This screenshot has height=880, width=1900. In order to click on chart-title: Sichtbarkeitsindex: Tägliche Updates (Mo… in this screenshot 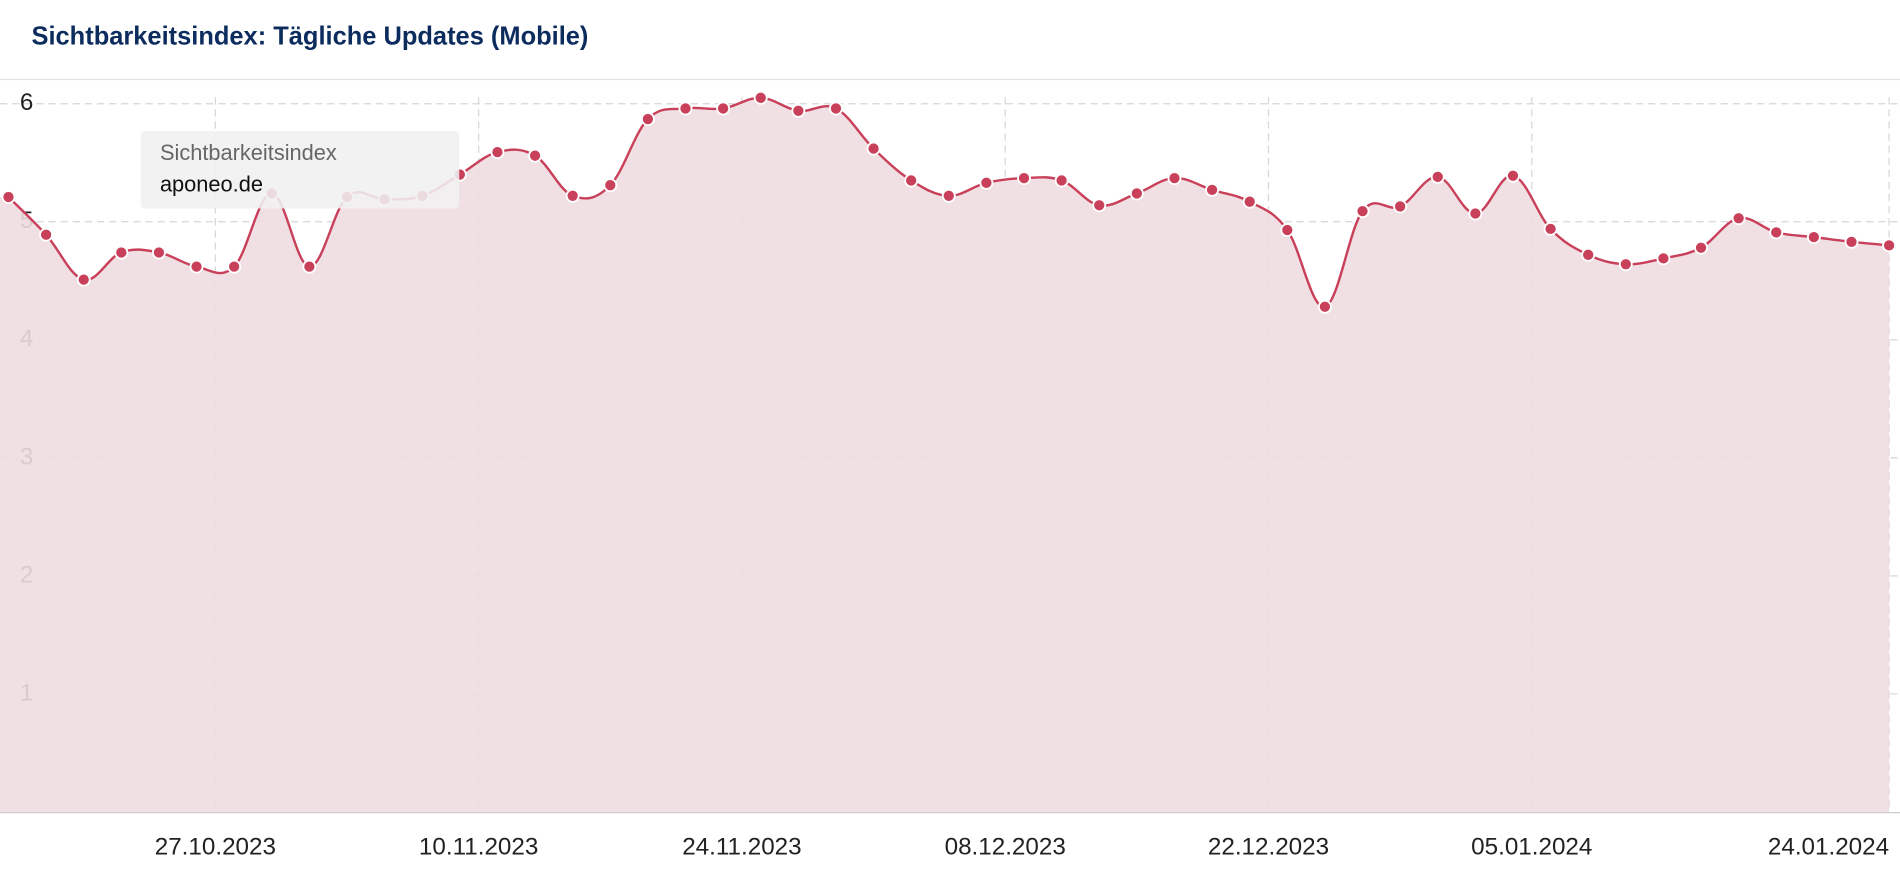, I will do `click(310, 36)`.